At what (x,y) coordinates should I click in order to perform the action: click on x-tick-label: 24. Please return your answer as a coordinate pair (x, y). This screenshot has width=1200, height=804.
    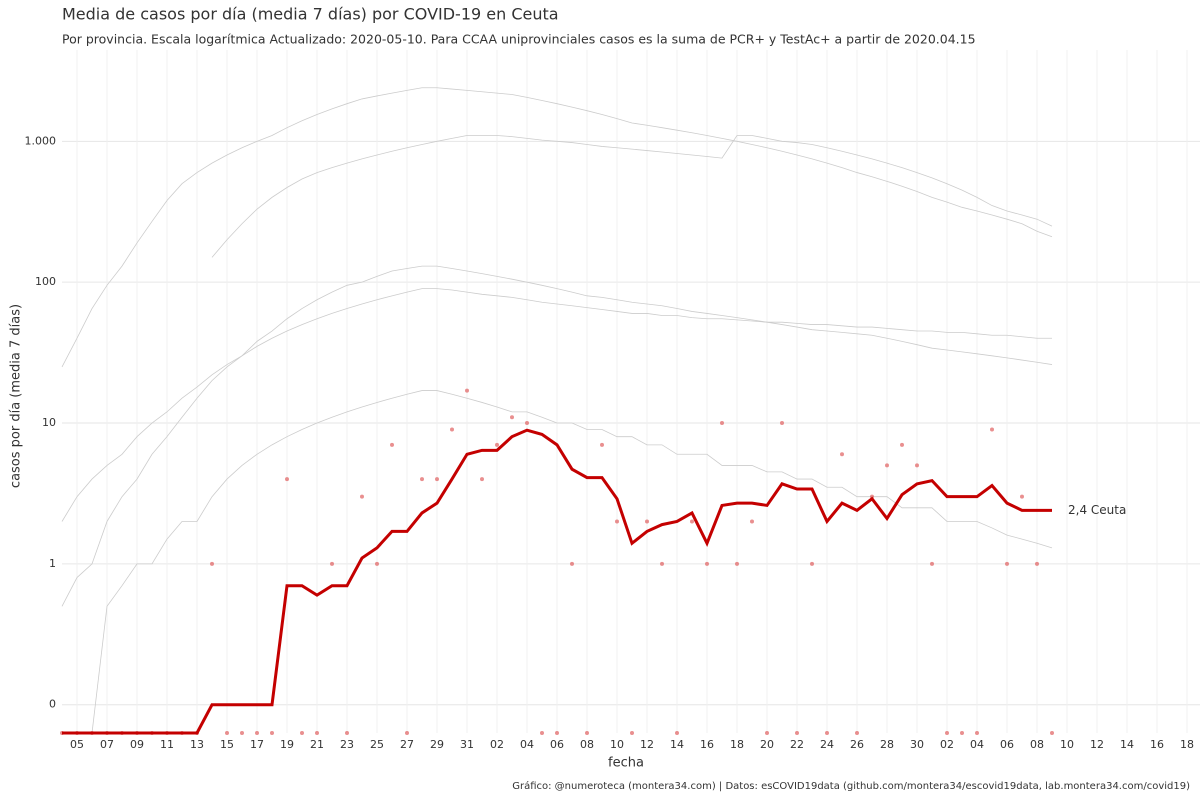
    Looking at the image, I should click on (827, 744).